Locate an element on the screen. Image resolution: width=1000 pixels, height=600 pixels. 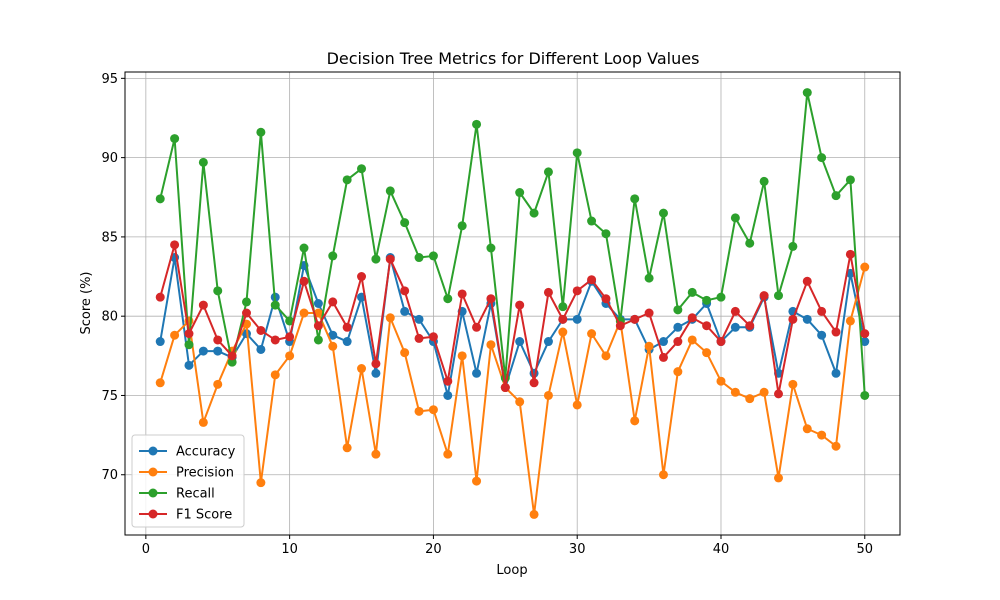
y-tick-label: 80 is located at coordinates (109, 317).